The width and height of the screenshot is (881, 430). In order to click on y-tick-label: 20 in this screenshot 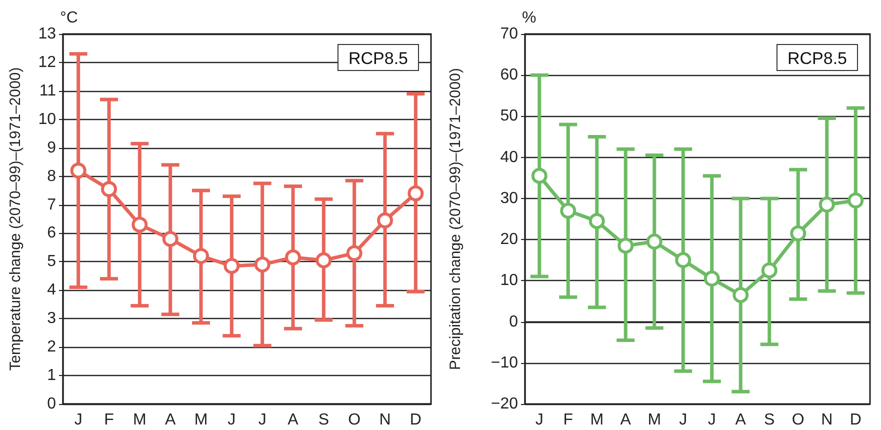, I will do `click(509, 239)`.